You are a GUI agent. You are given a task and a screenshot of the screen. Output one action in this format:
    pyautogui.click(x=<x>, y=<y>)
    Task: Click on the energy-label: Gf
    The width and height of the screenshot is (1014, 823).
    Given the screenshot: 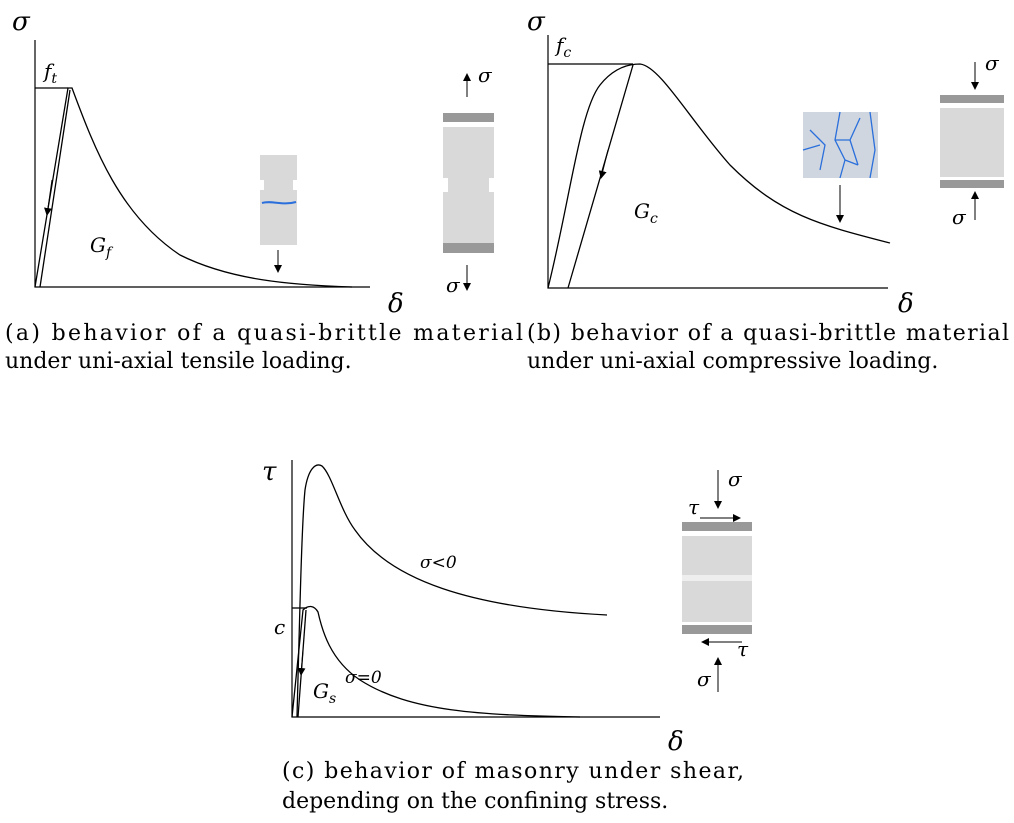 What is the action you would take?
    pyautogui.click(x=102, y=247)
    